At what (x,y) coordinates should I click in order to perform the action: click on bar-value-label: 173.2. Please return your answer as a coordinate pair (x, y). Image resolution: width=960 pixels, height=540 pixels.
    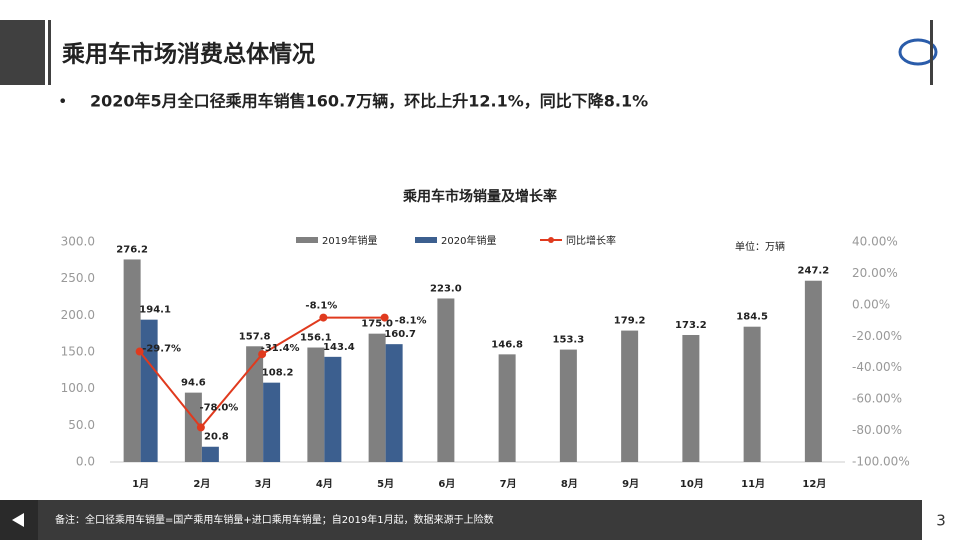
    Looking at the image, I should click on (691, 325).